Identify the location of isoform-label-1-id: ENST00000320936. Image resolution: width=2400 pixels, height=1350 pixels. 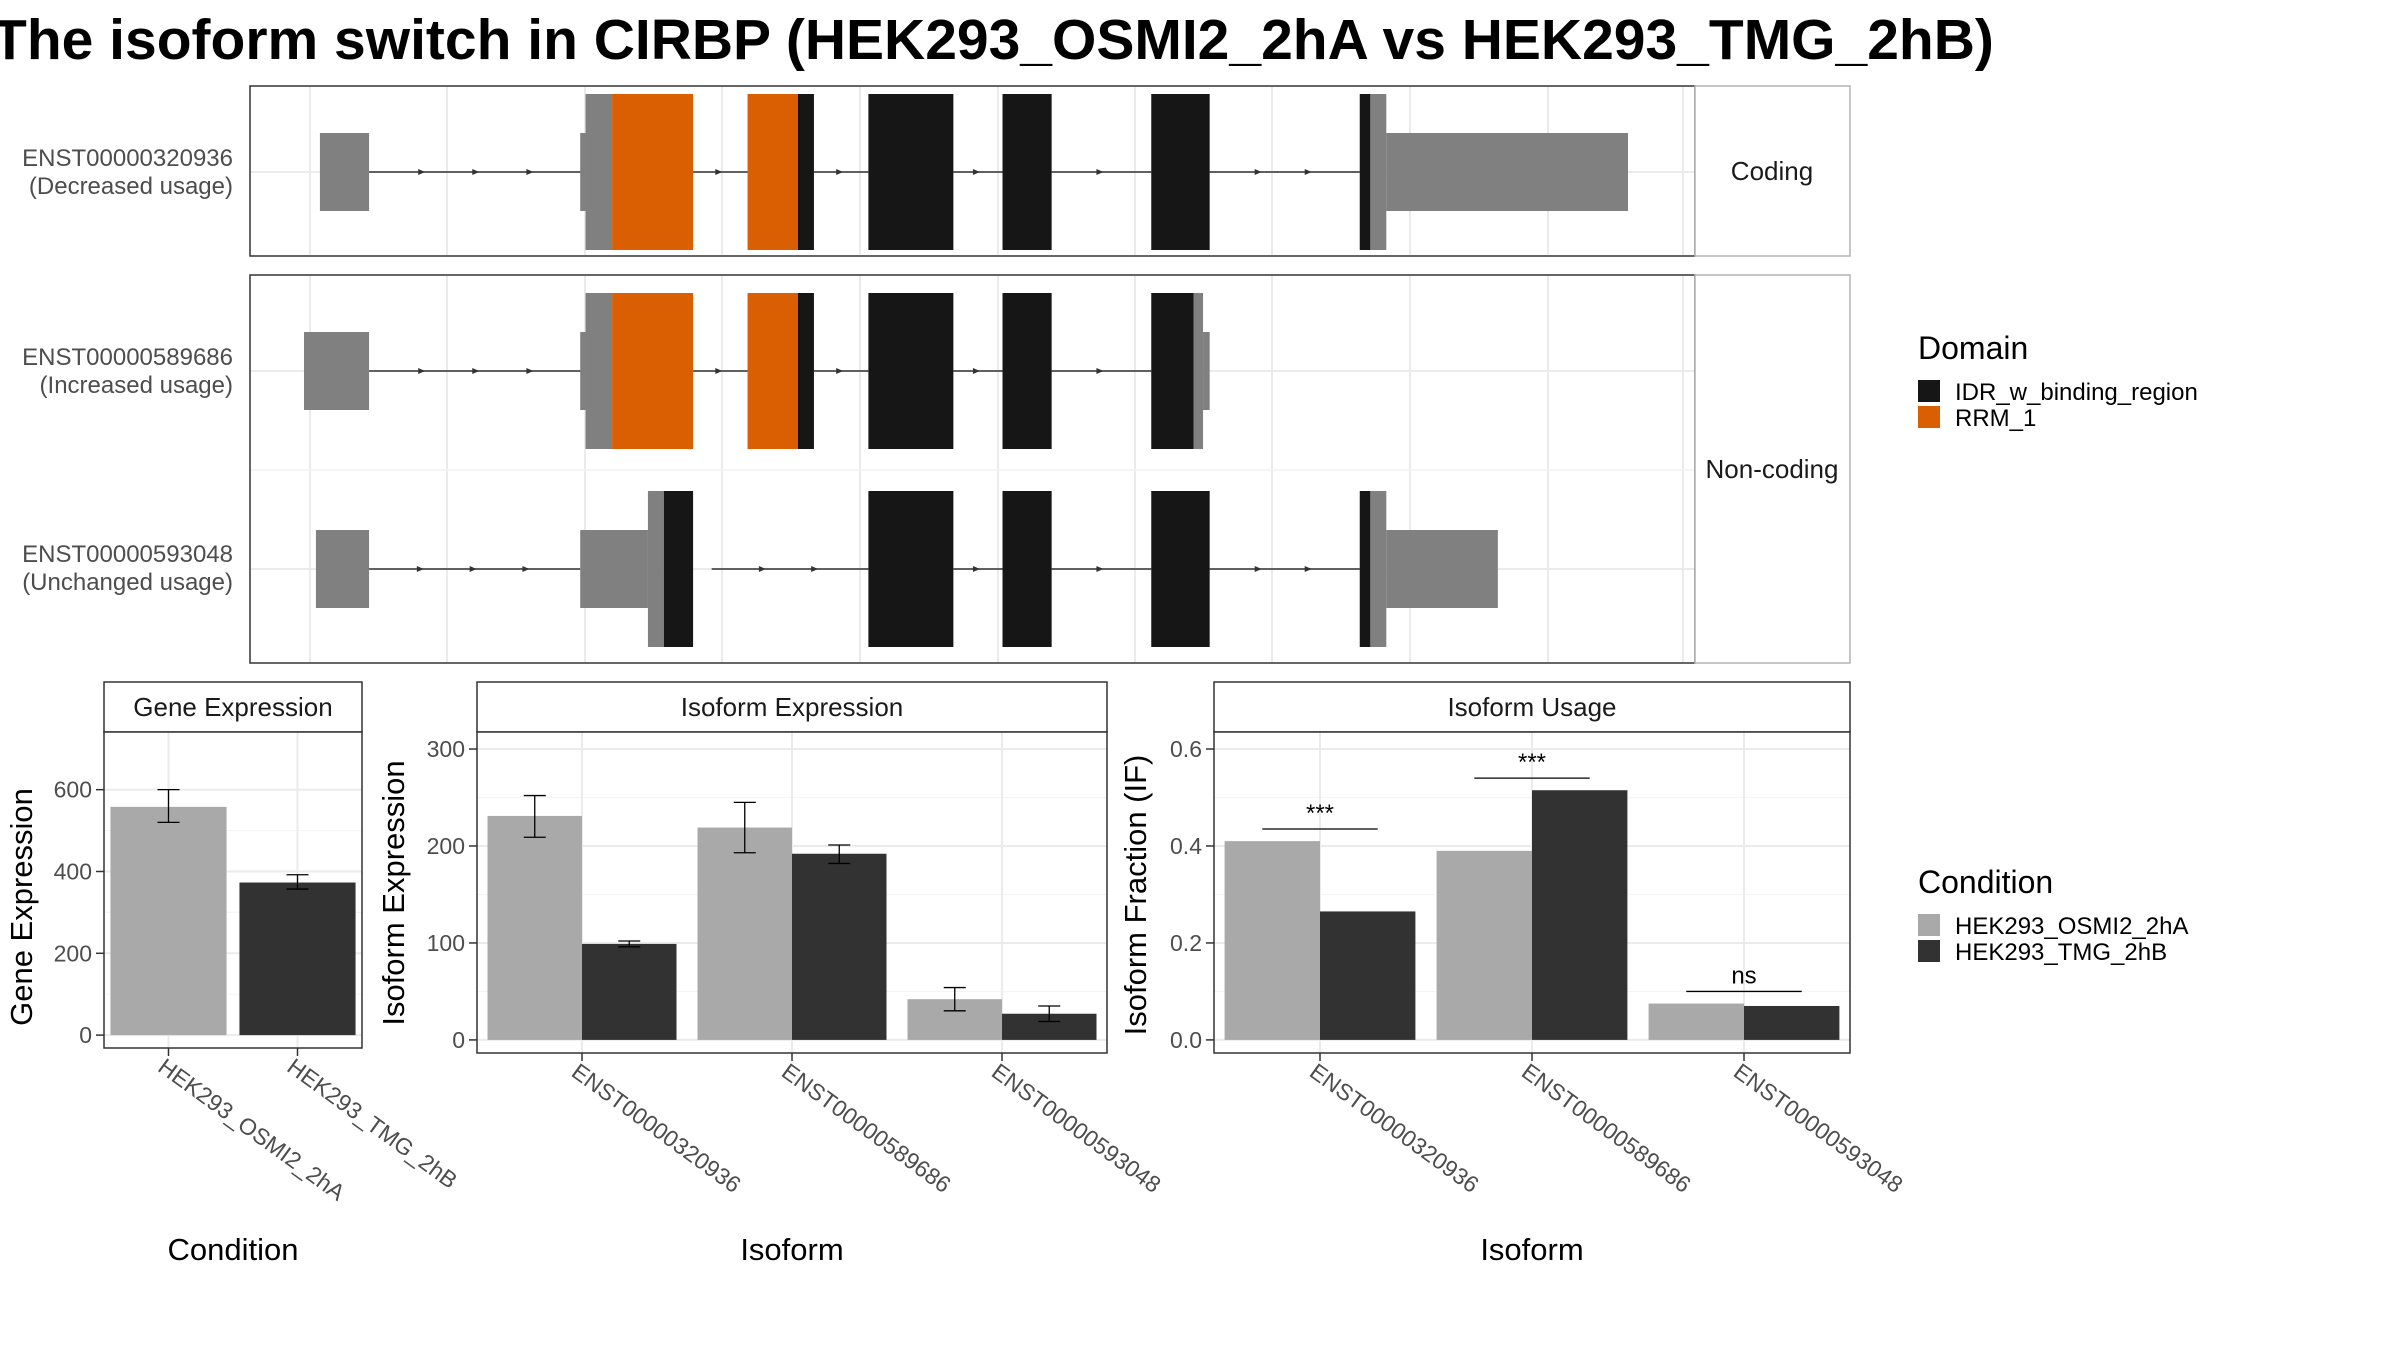
(127, 158).